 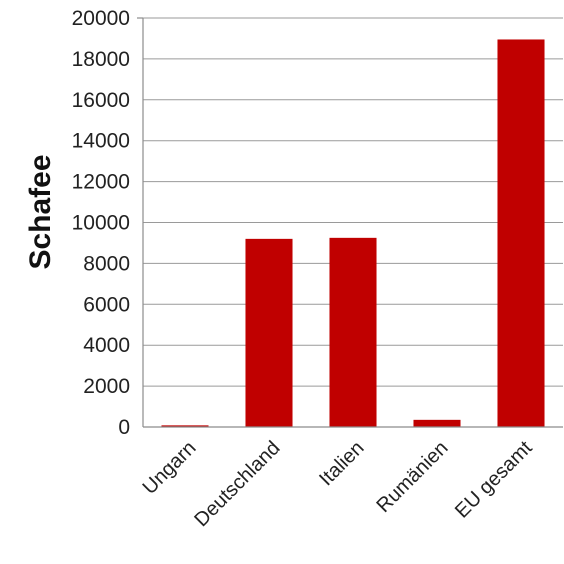 What do you see at coordinates (101, 100) in the screenshot?
I see `y-tick-label: 16000` at bounding box center [101, 100].